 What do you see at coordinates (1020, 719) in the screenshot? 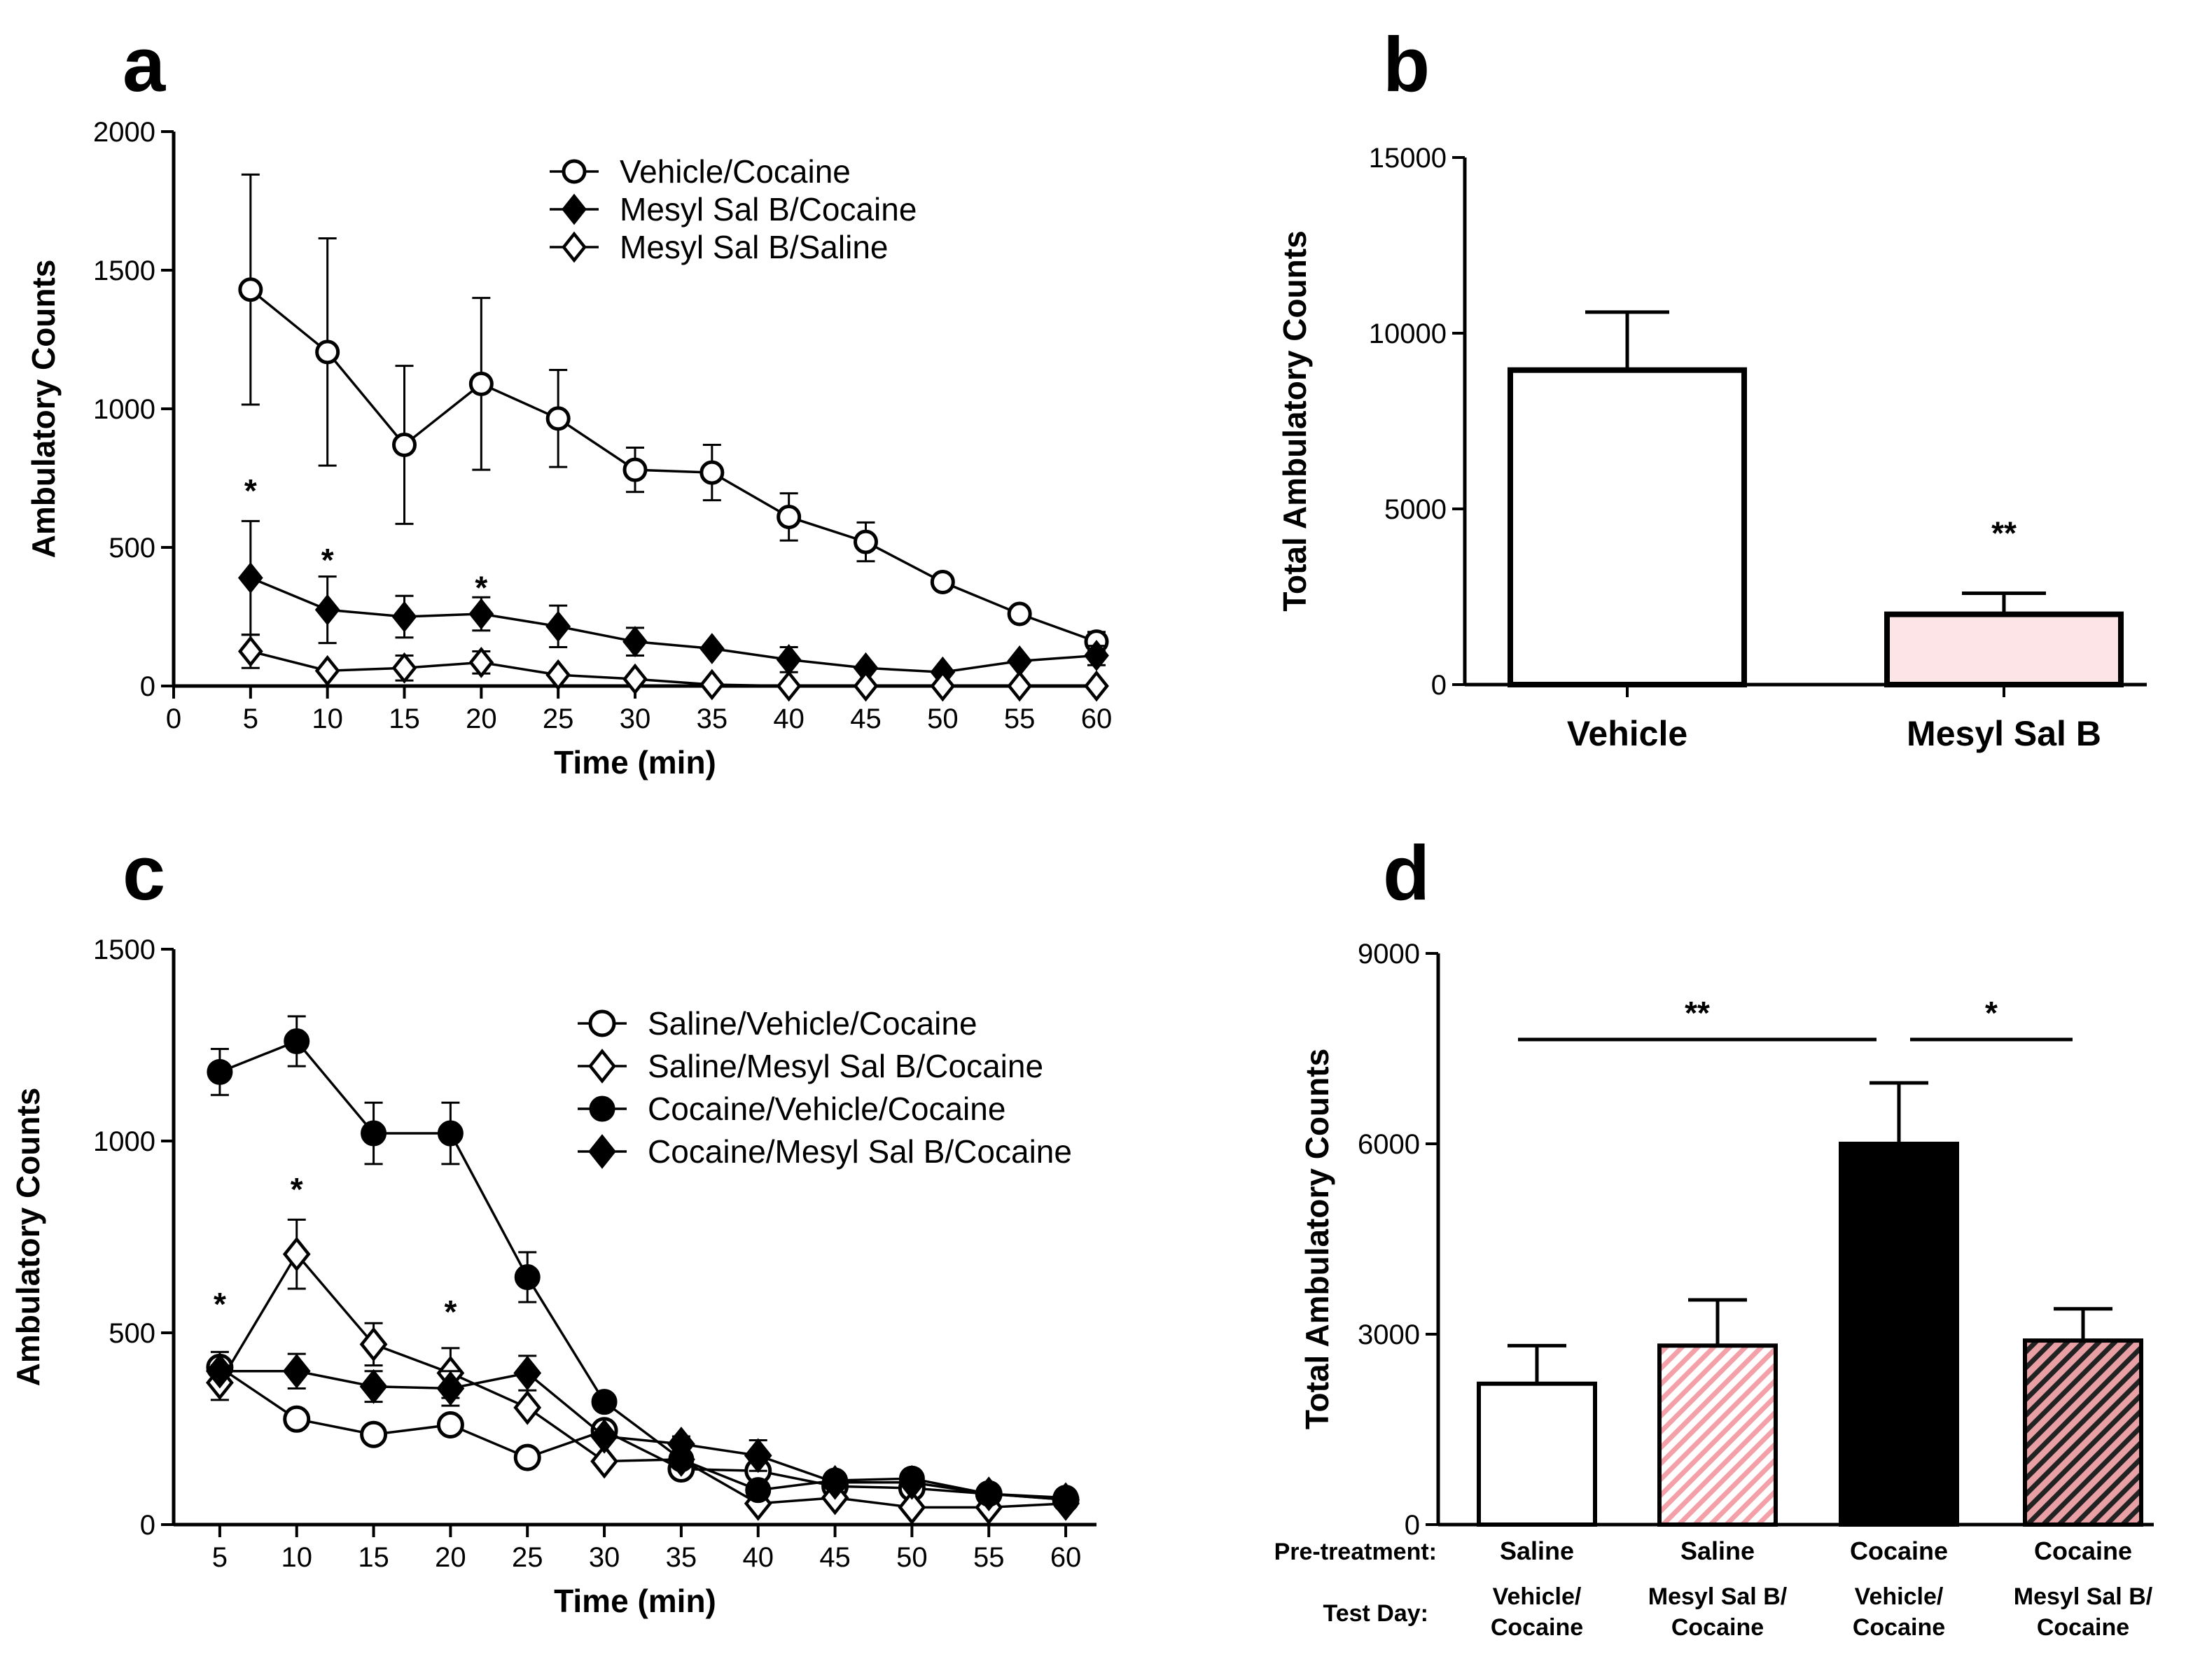
I see `x-tick-label: 55` at bounding box center [1020, 719].